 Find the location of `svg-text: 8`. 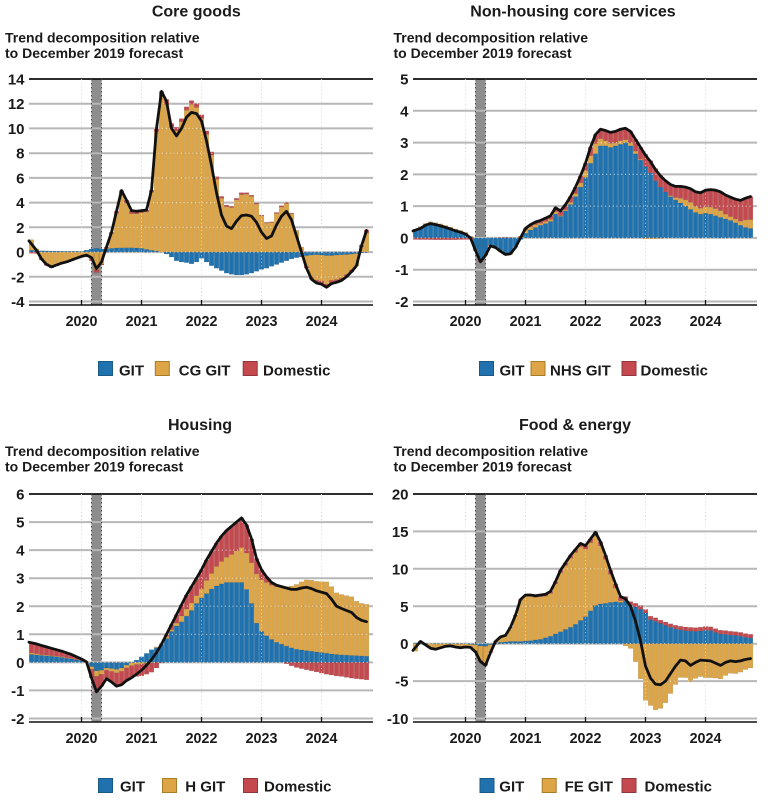

svg-text: 8 is located at coordinates (20, 154).